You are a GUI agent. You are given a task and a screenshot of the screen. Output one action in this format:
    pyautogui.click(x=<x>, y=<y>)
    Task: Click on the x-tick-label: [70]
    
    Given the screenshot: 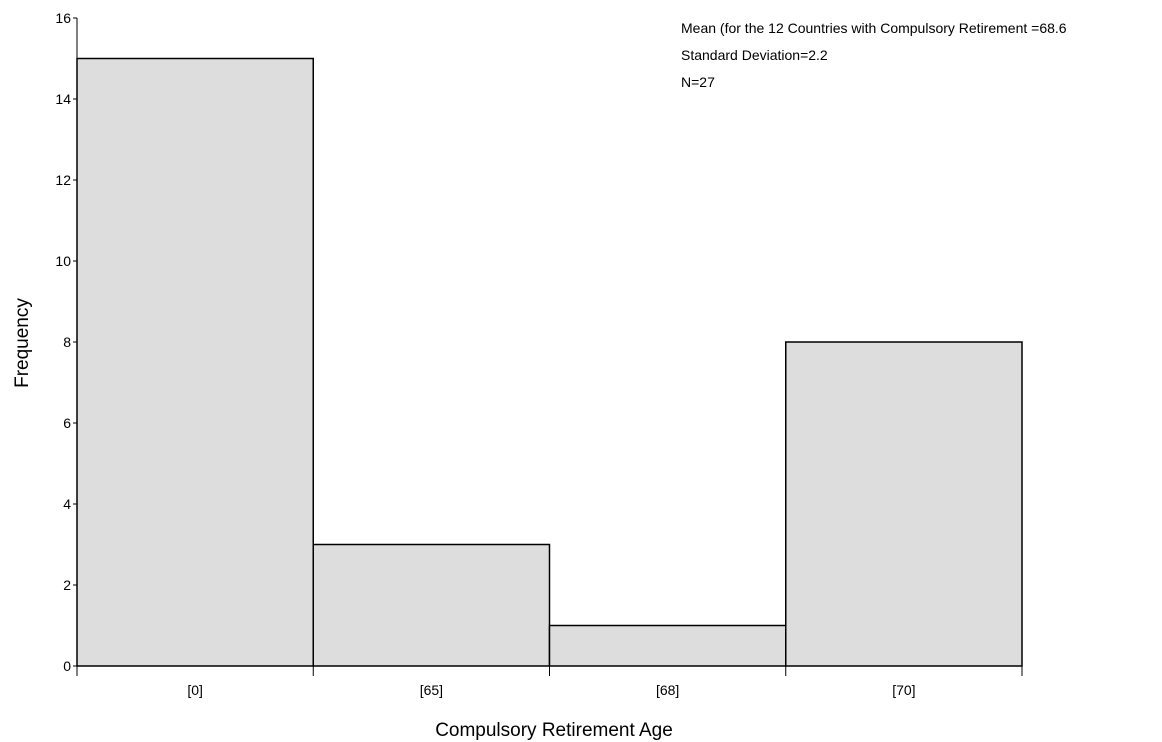 What is the action you would take?
    pyautogui.click(x=903, y=690)
    